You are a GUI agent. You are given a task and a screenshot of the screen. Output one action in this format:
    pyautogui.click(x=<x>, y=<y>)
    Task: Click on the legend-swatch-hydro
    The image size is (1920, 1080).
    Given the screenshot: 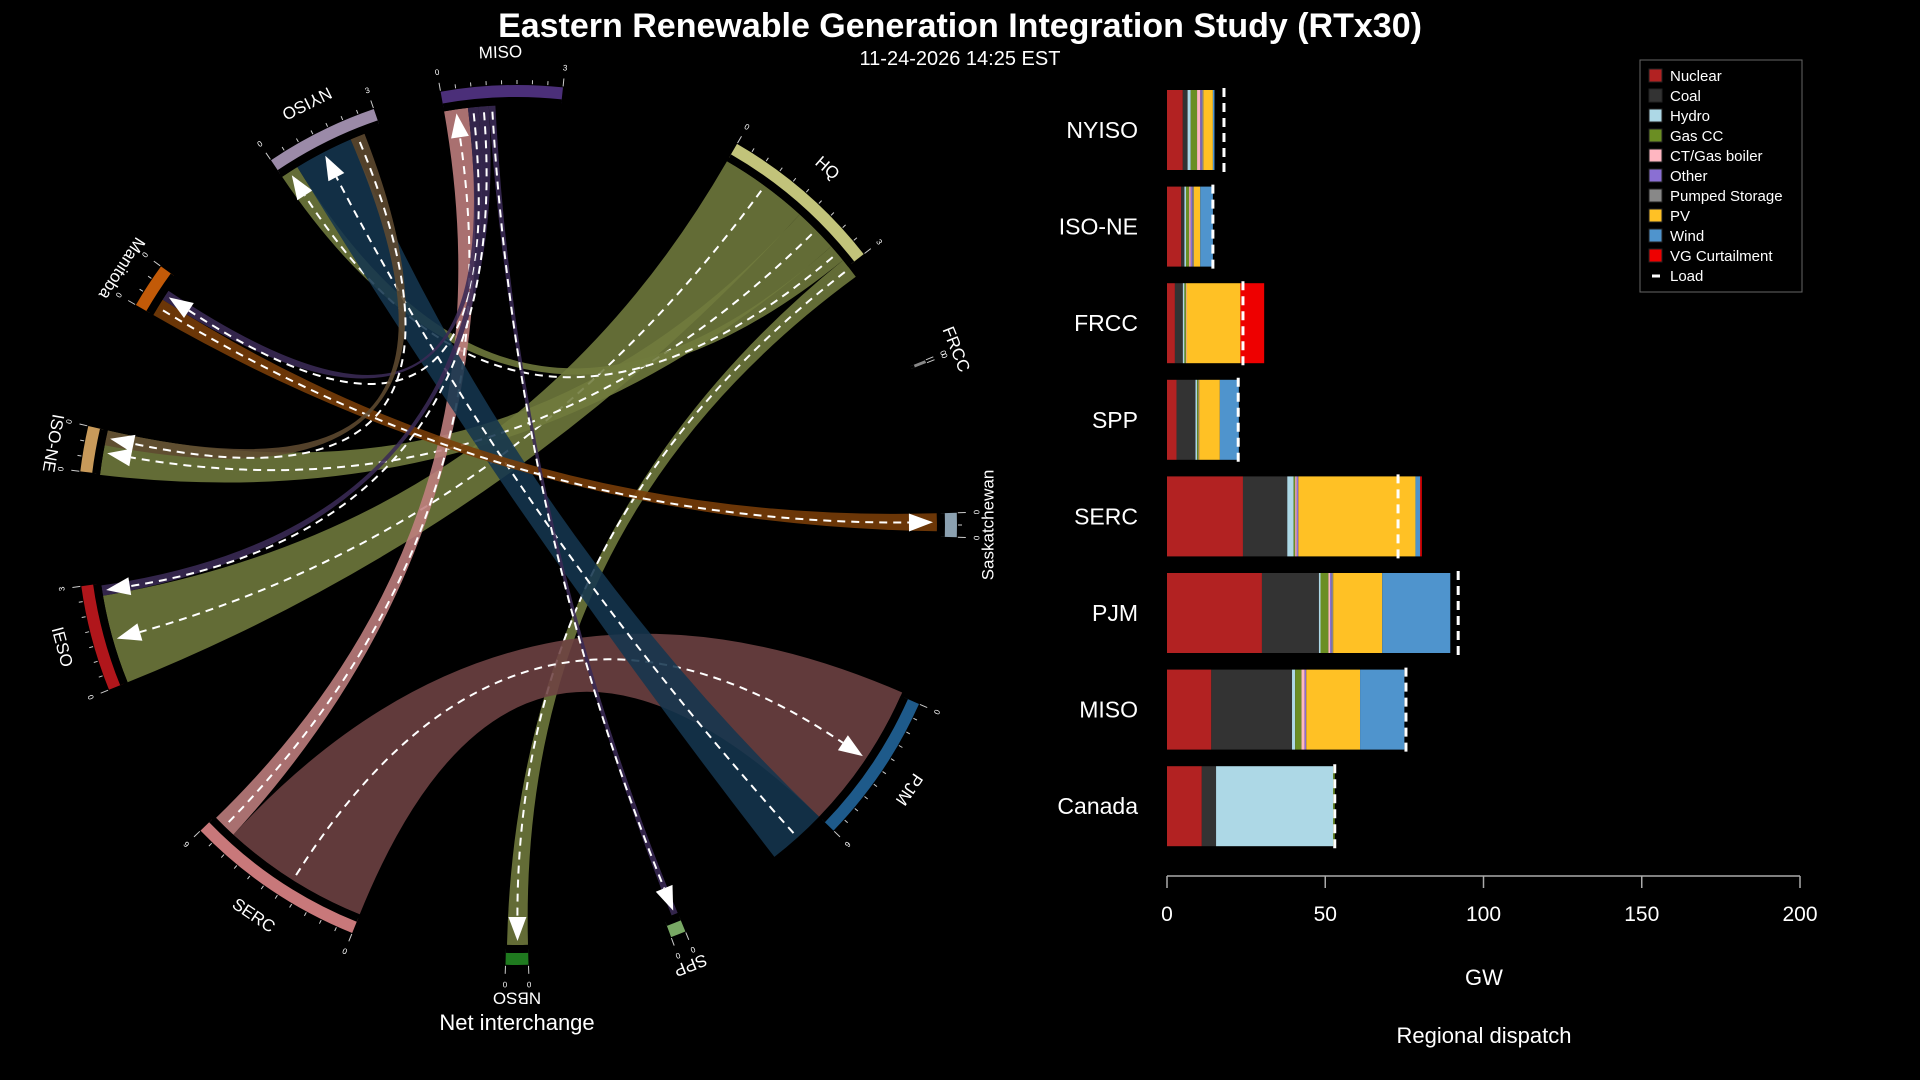 What is the action you would take?
    pyautogui.click(x=1655, y=115)
    